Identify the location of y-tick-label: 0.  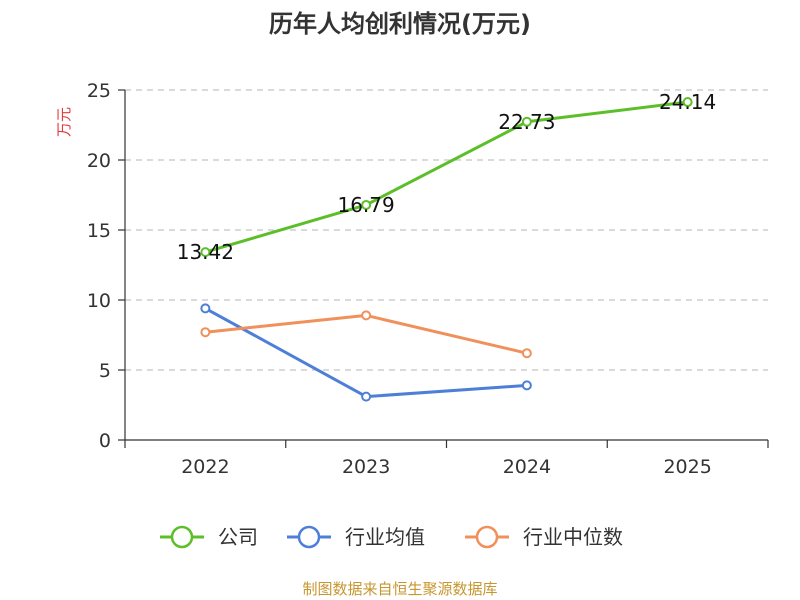
(105, 441).